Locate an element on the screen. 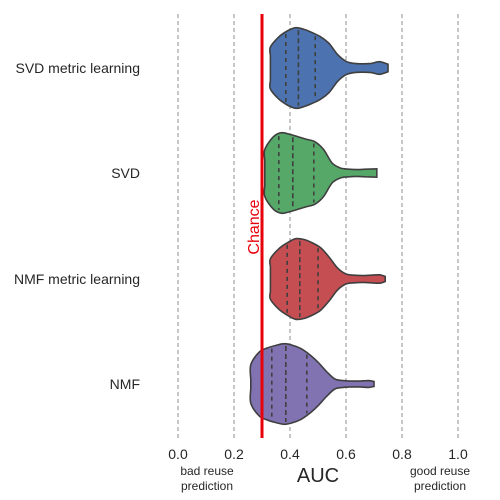  right-note-line-1: good reuse is located at coordinates (440, 471).